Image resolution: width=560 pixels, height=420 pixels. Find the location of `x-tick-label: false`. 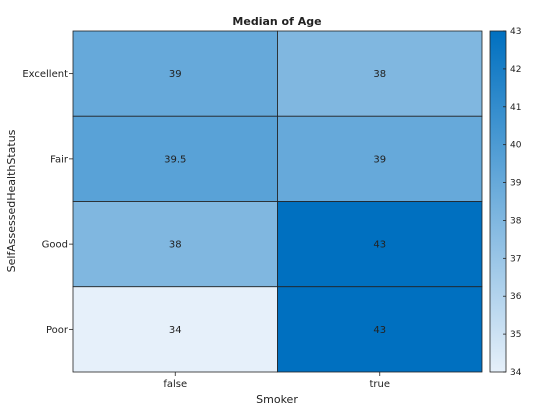

x-tick-label: false is located at coordinates (175, 384).